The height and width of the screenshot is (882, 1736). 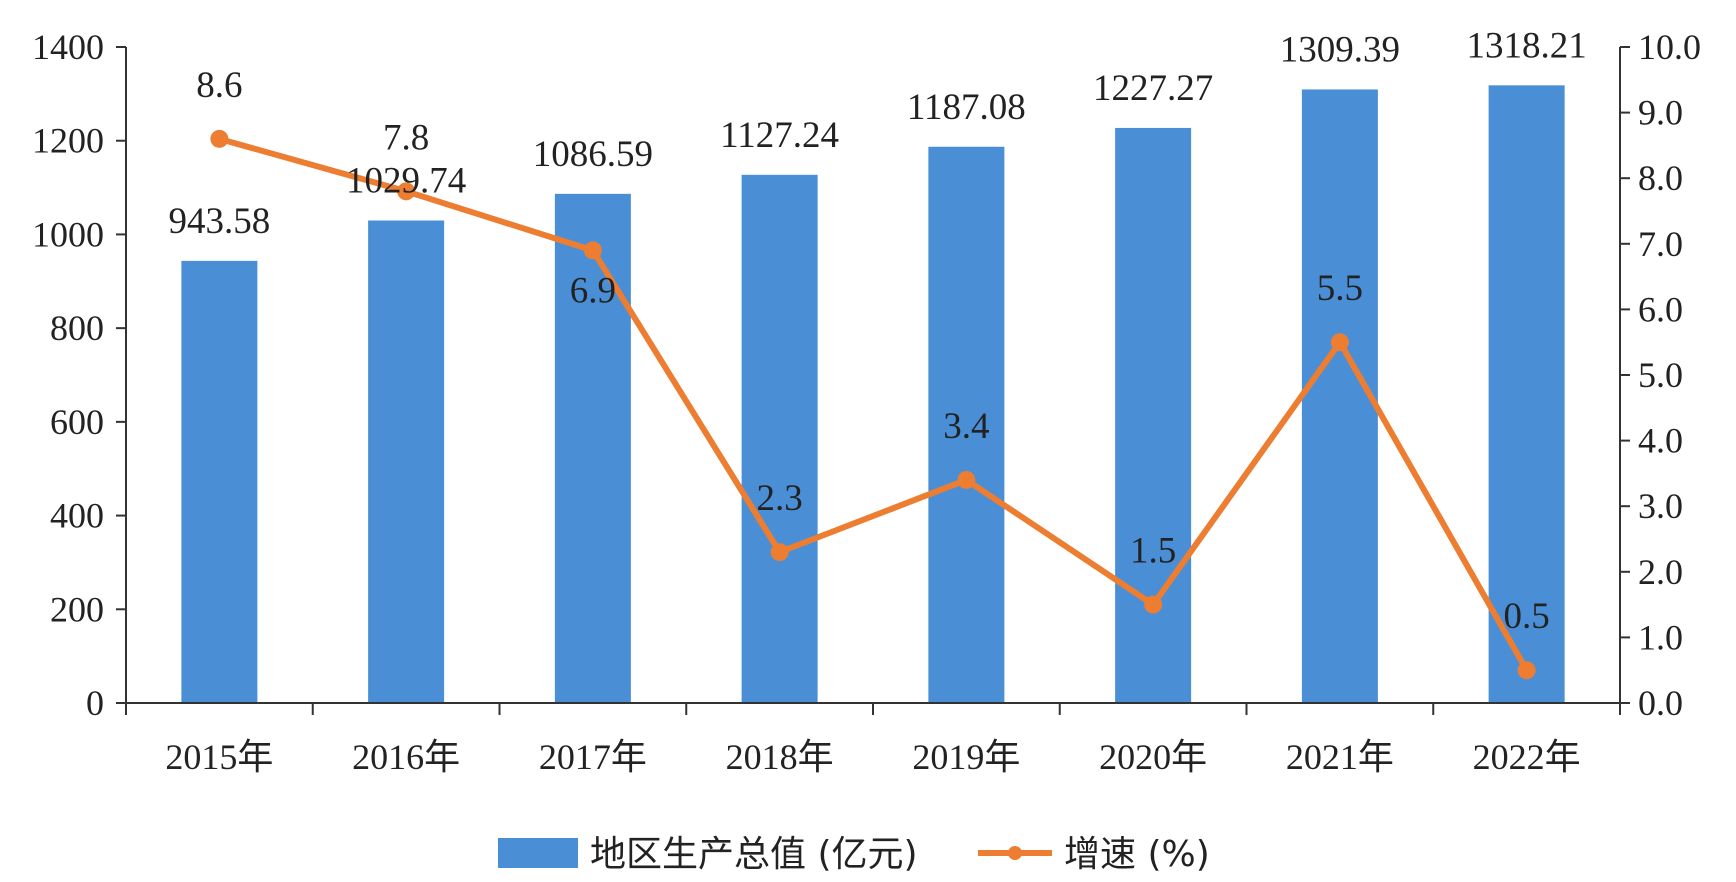 I want to click on y-right-tick-label: 4.0, so click(x=1660, y=441).